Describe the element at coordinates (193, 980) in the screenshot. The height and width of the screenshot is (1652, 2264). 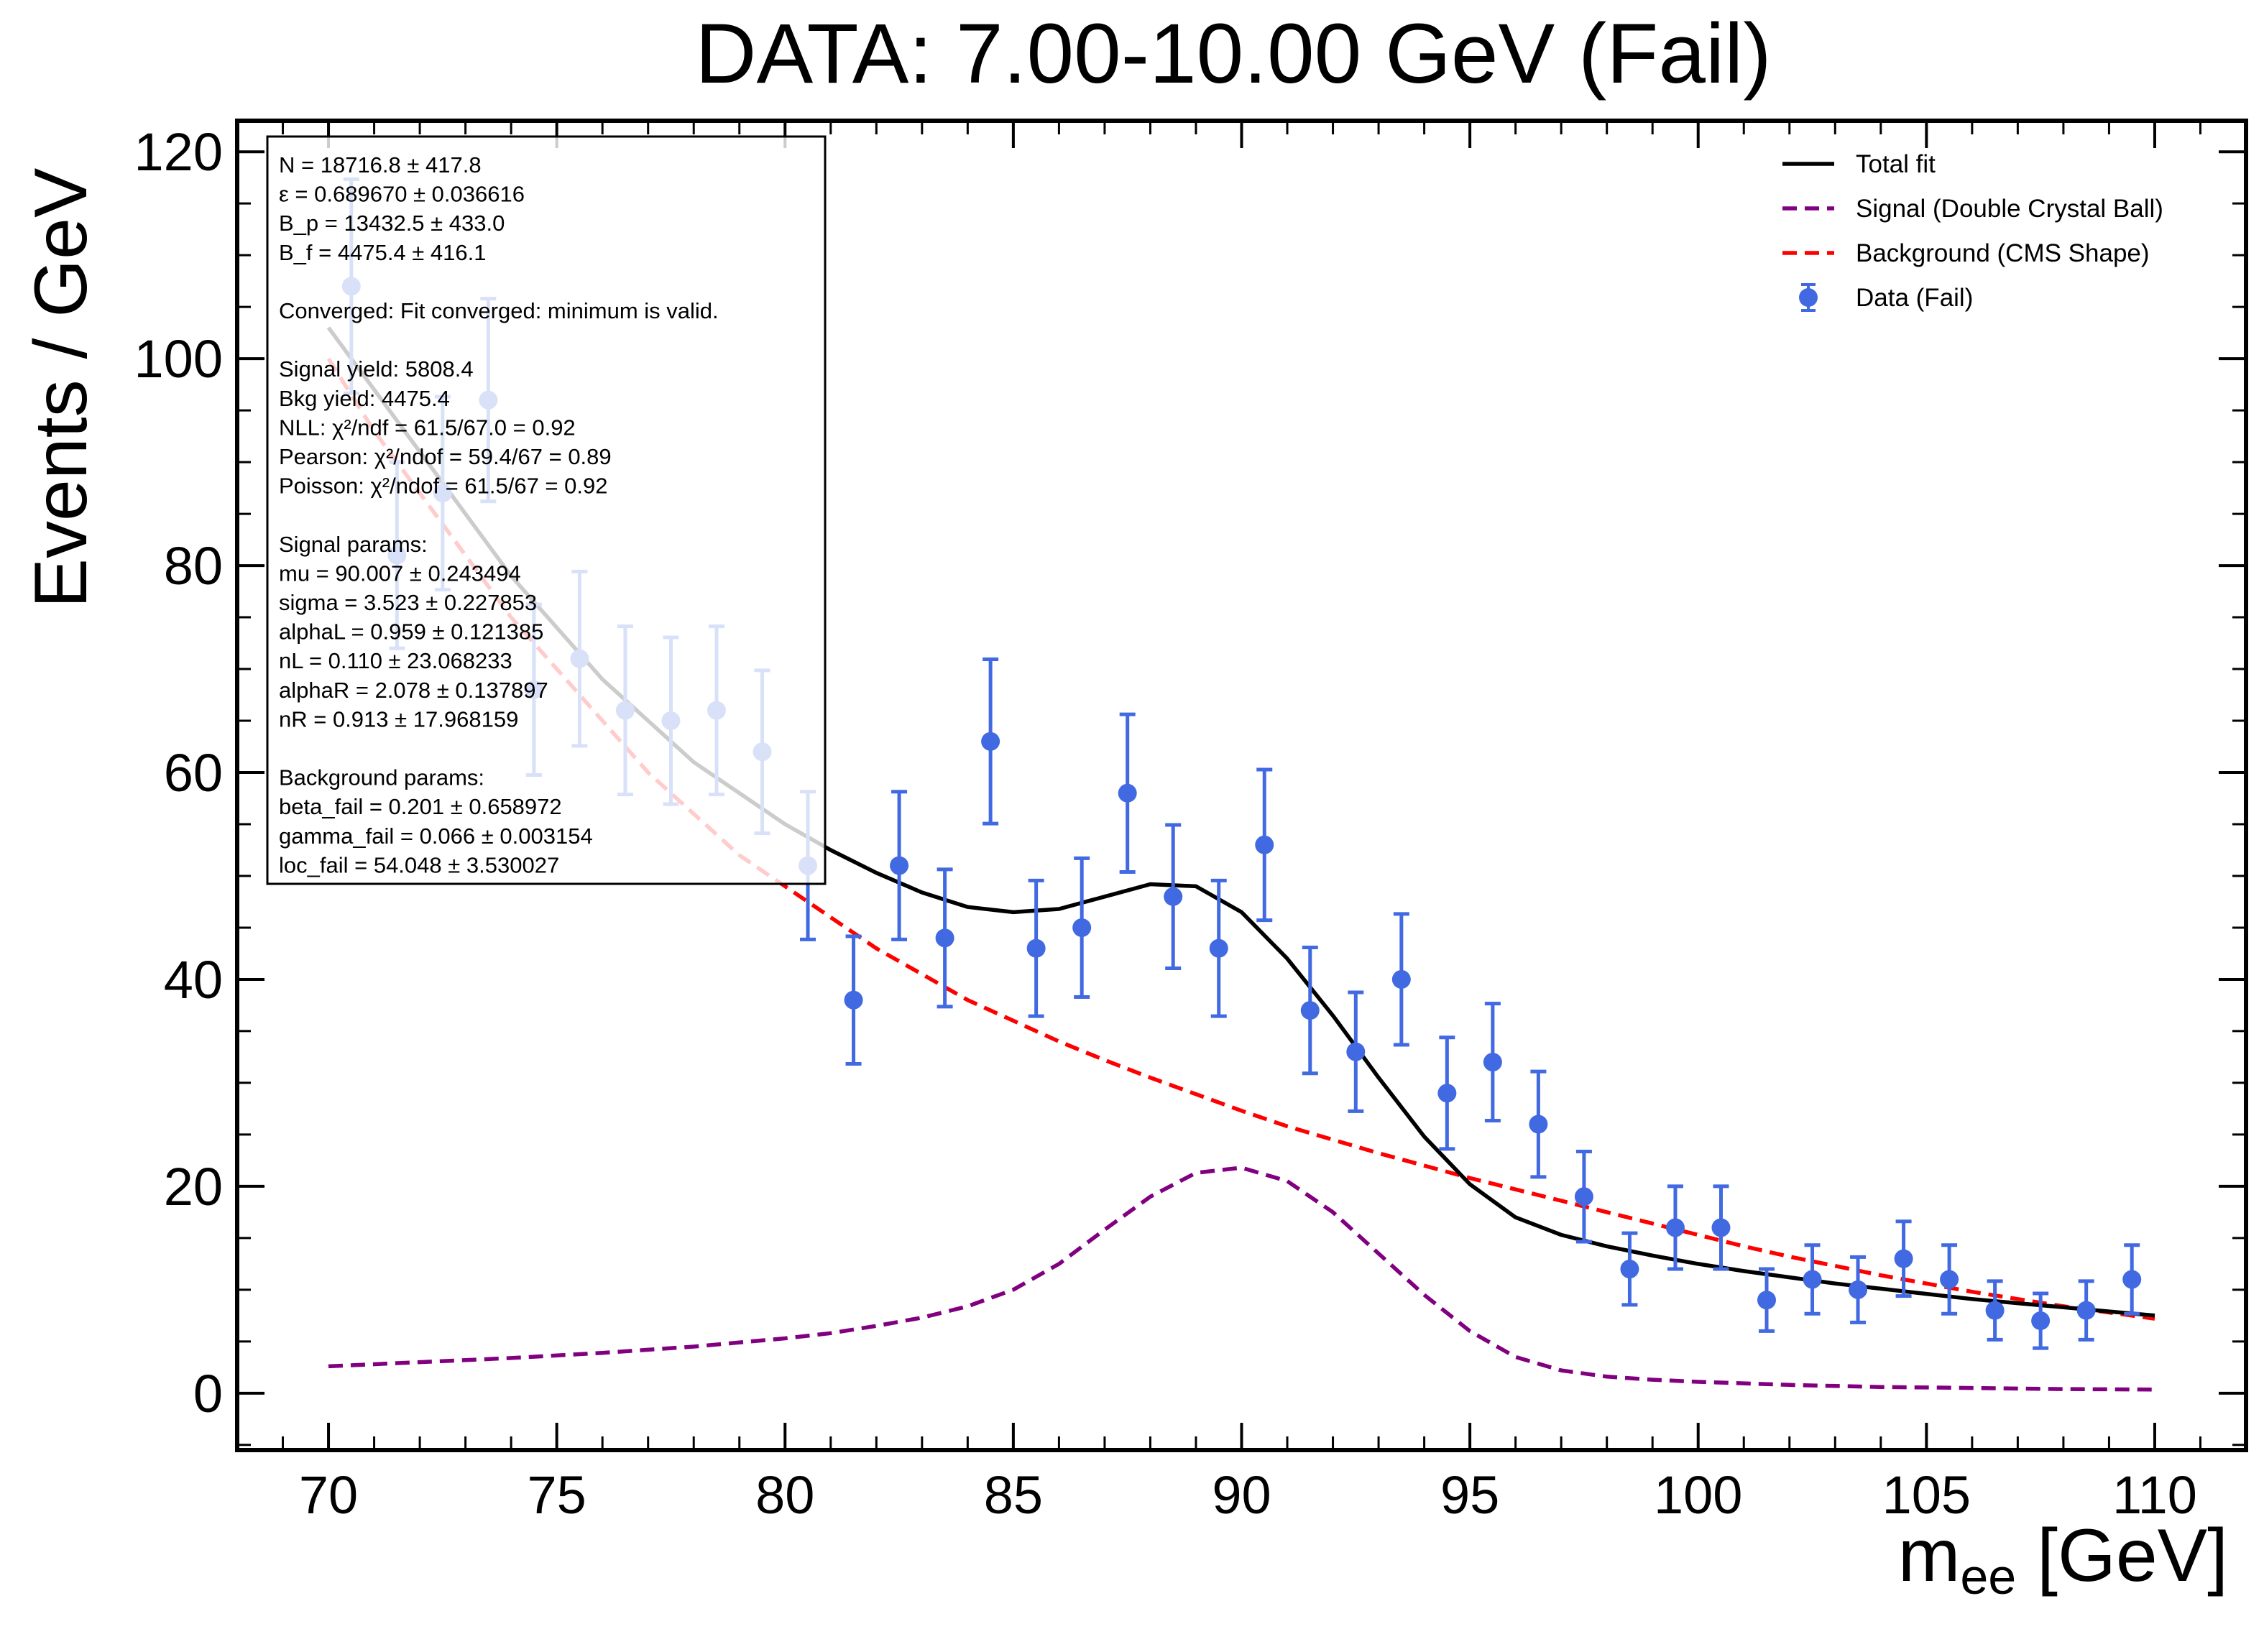
I see `y-tick-label: 40` at that location.